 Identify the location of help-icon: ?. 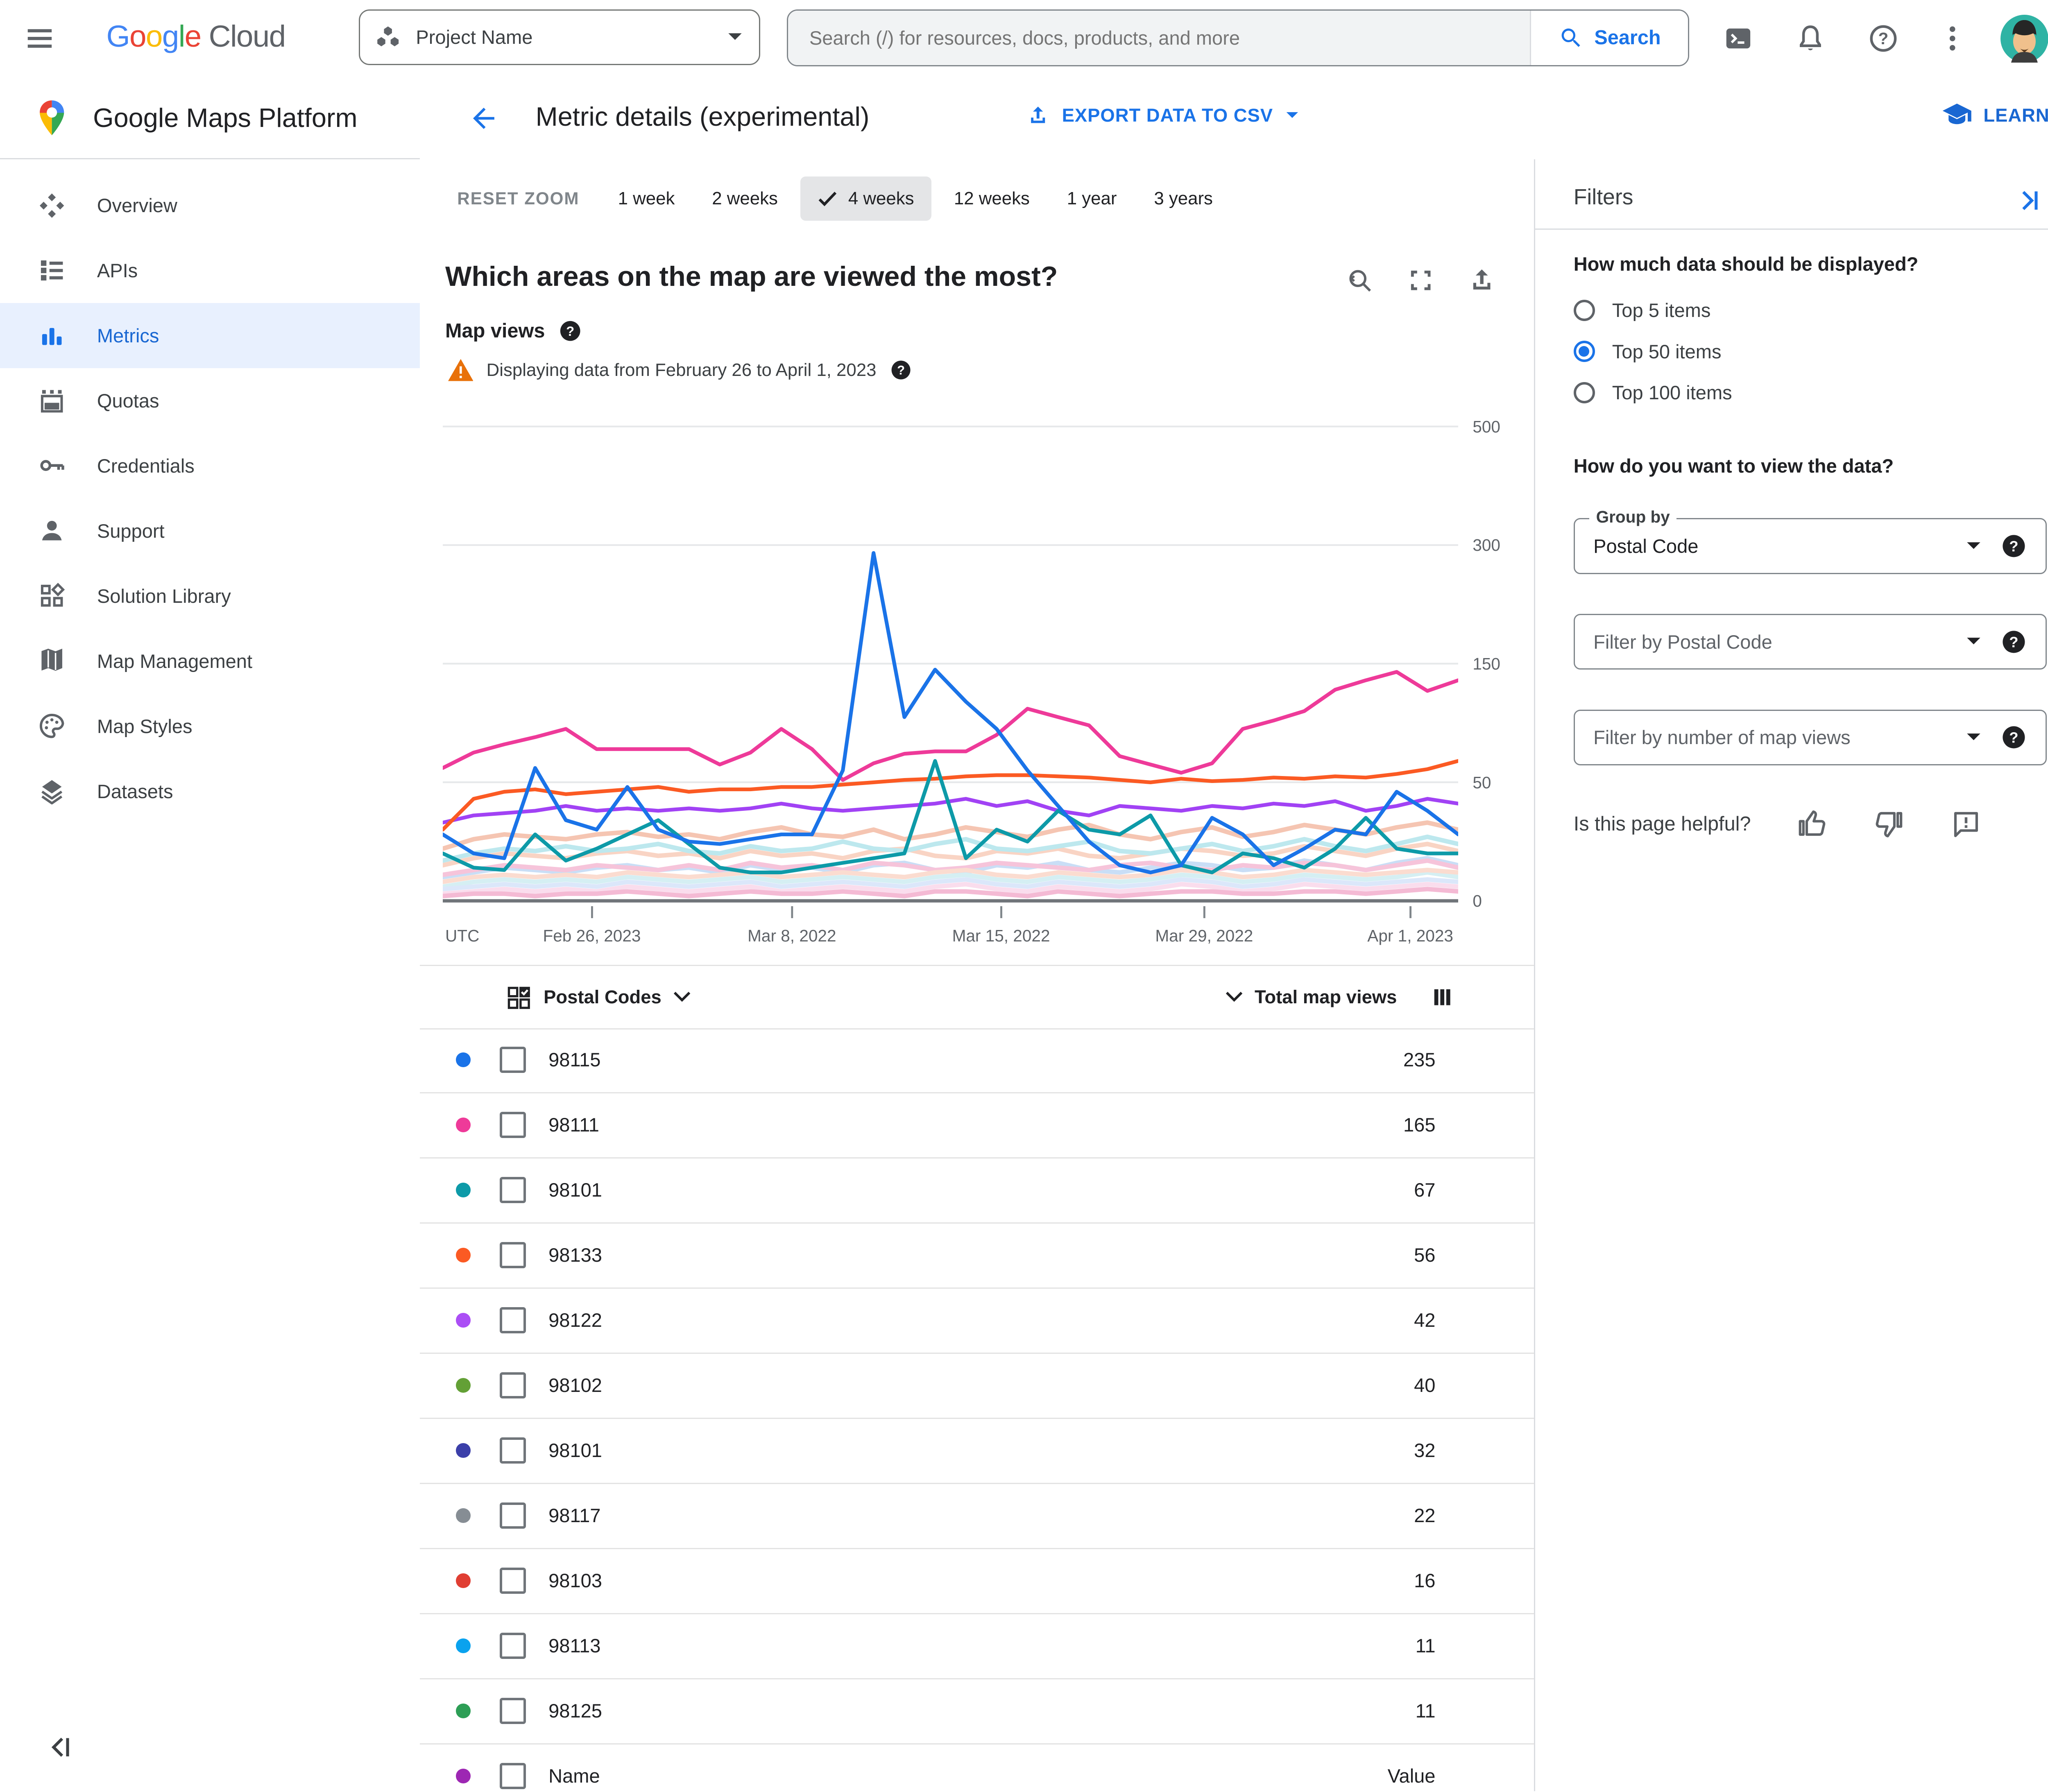
(1883, 38).